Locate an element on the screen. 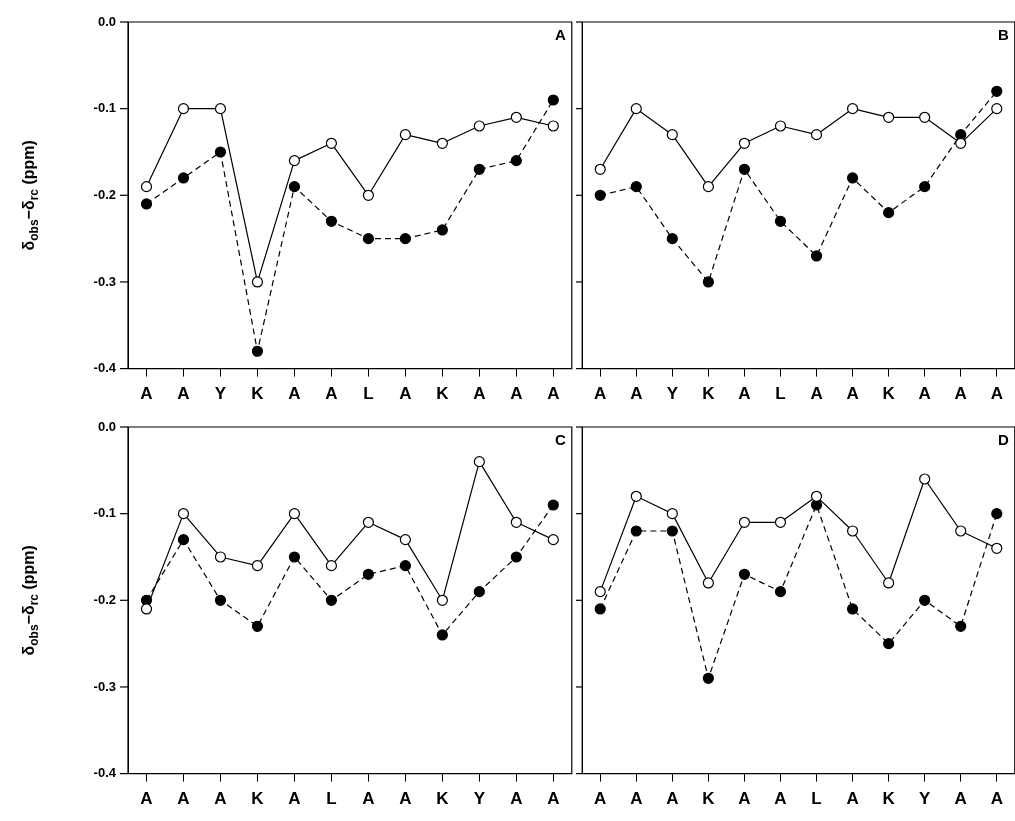  chart-title: D is located at coordinates (1003, 440).